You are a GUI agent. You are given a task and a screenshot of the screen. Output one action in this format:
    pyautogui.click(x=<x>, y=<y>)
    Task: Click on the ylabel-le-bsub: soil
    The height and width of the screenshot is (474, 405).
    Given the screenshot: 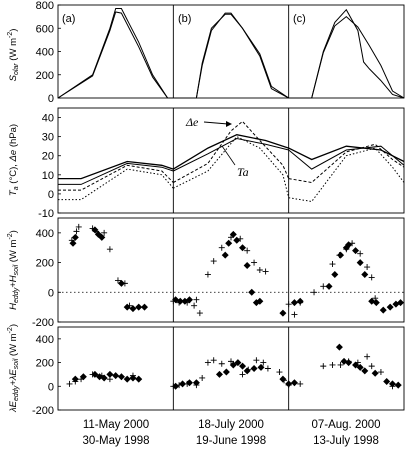 What is the action you would take?
    pyautogui.click(x=16, y=363)
    